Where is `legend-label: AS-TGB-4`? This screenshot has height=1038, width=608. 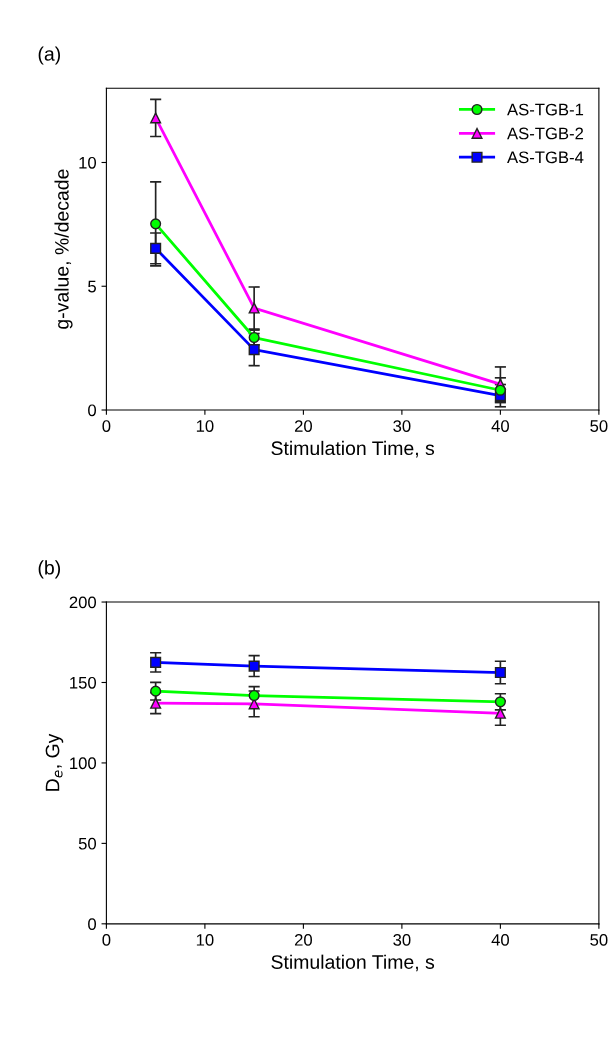 legend-label: AS-TGB-4 is located at coordinates (545, 157).